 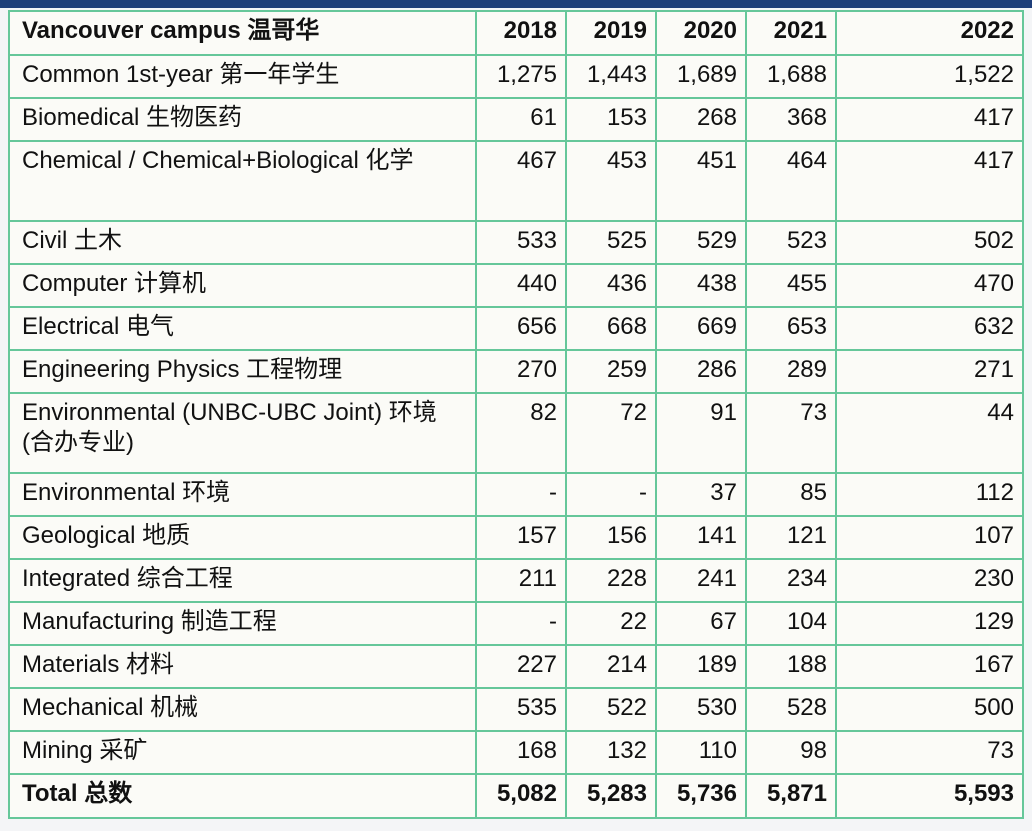 What do you see at coordinates (791, 33) in the screenshot?
I see `header-year-2021: 2021` at bounding box center [791, 33].